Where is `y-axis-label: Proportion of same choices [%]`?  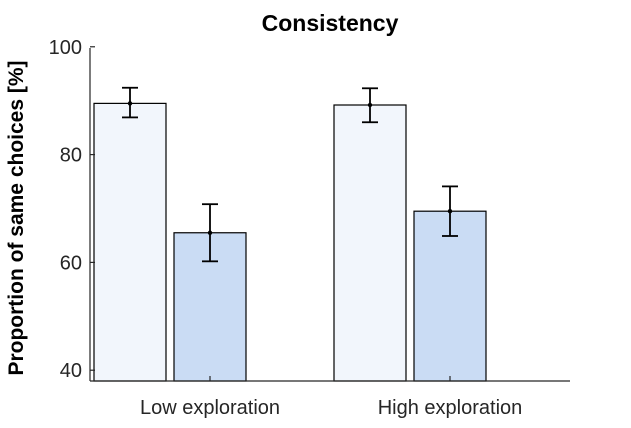
y-axis-label: Proportion of same choices [%] is located at coordinates (16, 217).